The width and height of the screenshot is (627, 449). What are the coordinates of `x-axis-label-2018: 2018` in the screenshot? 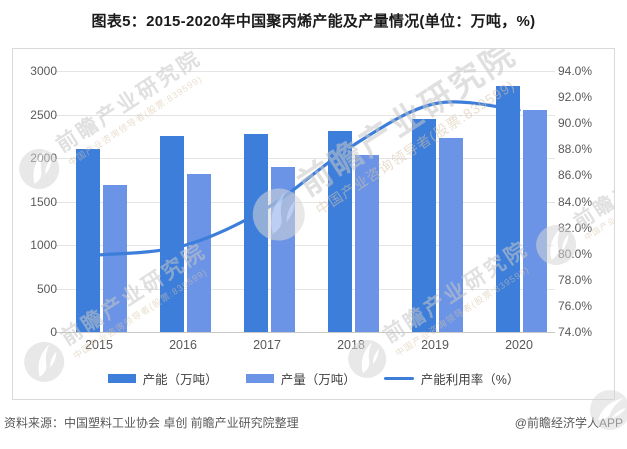 It's located at (351, 345).